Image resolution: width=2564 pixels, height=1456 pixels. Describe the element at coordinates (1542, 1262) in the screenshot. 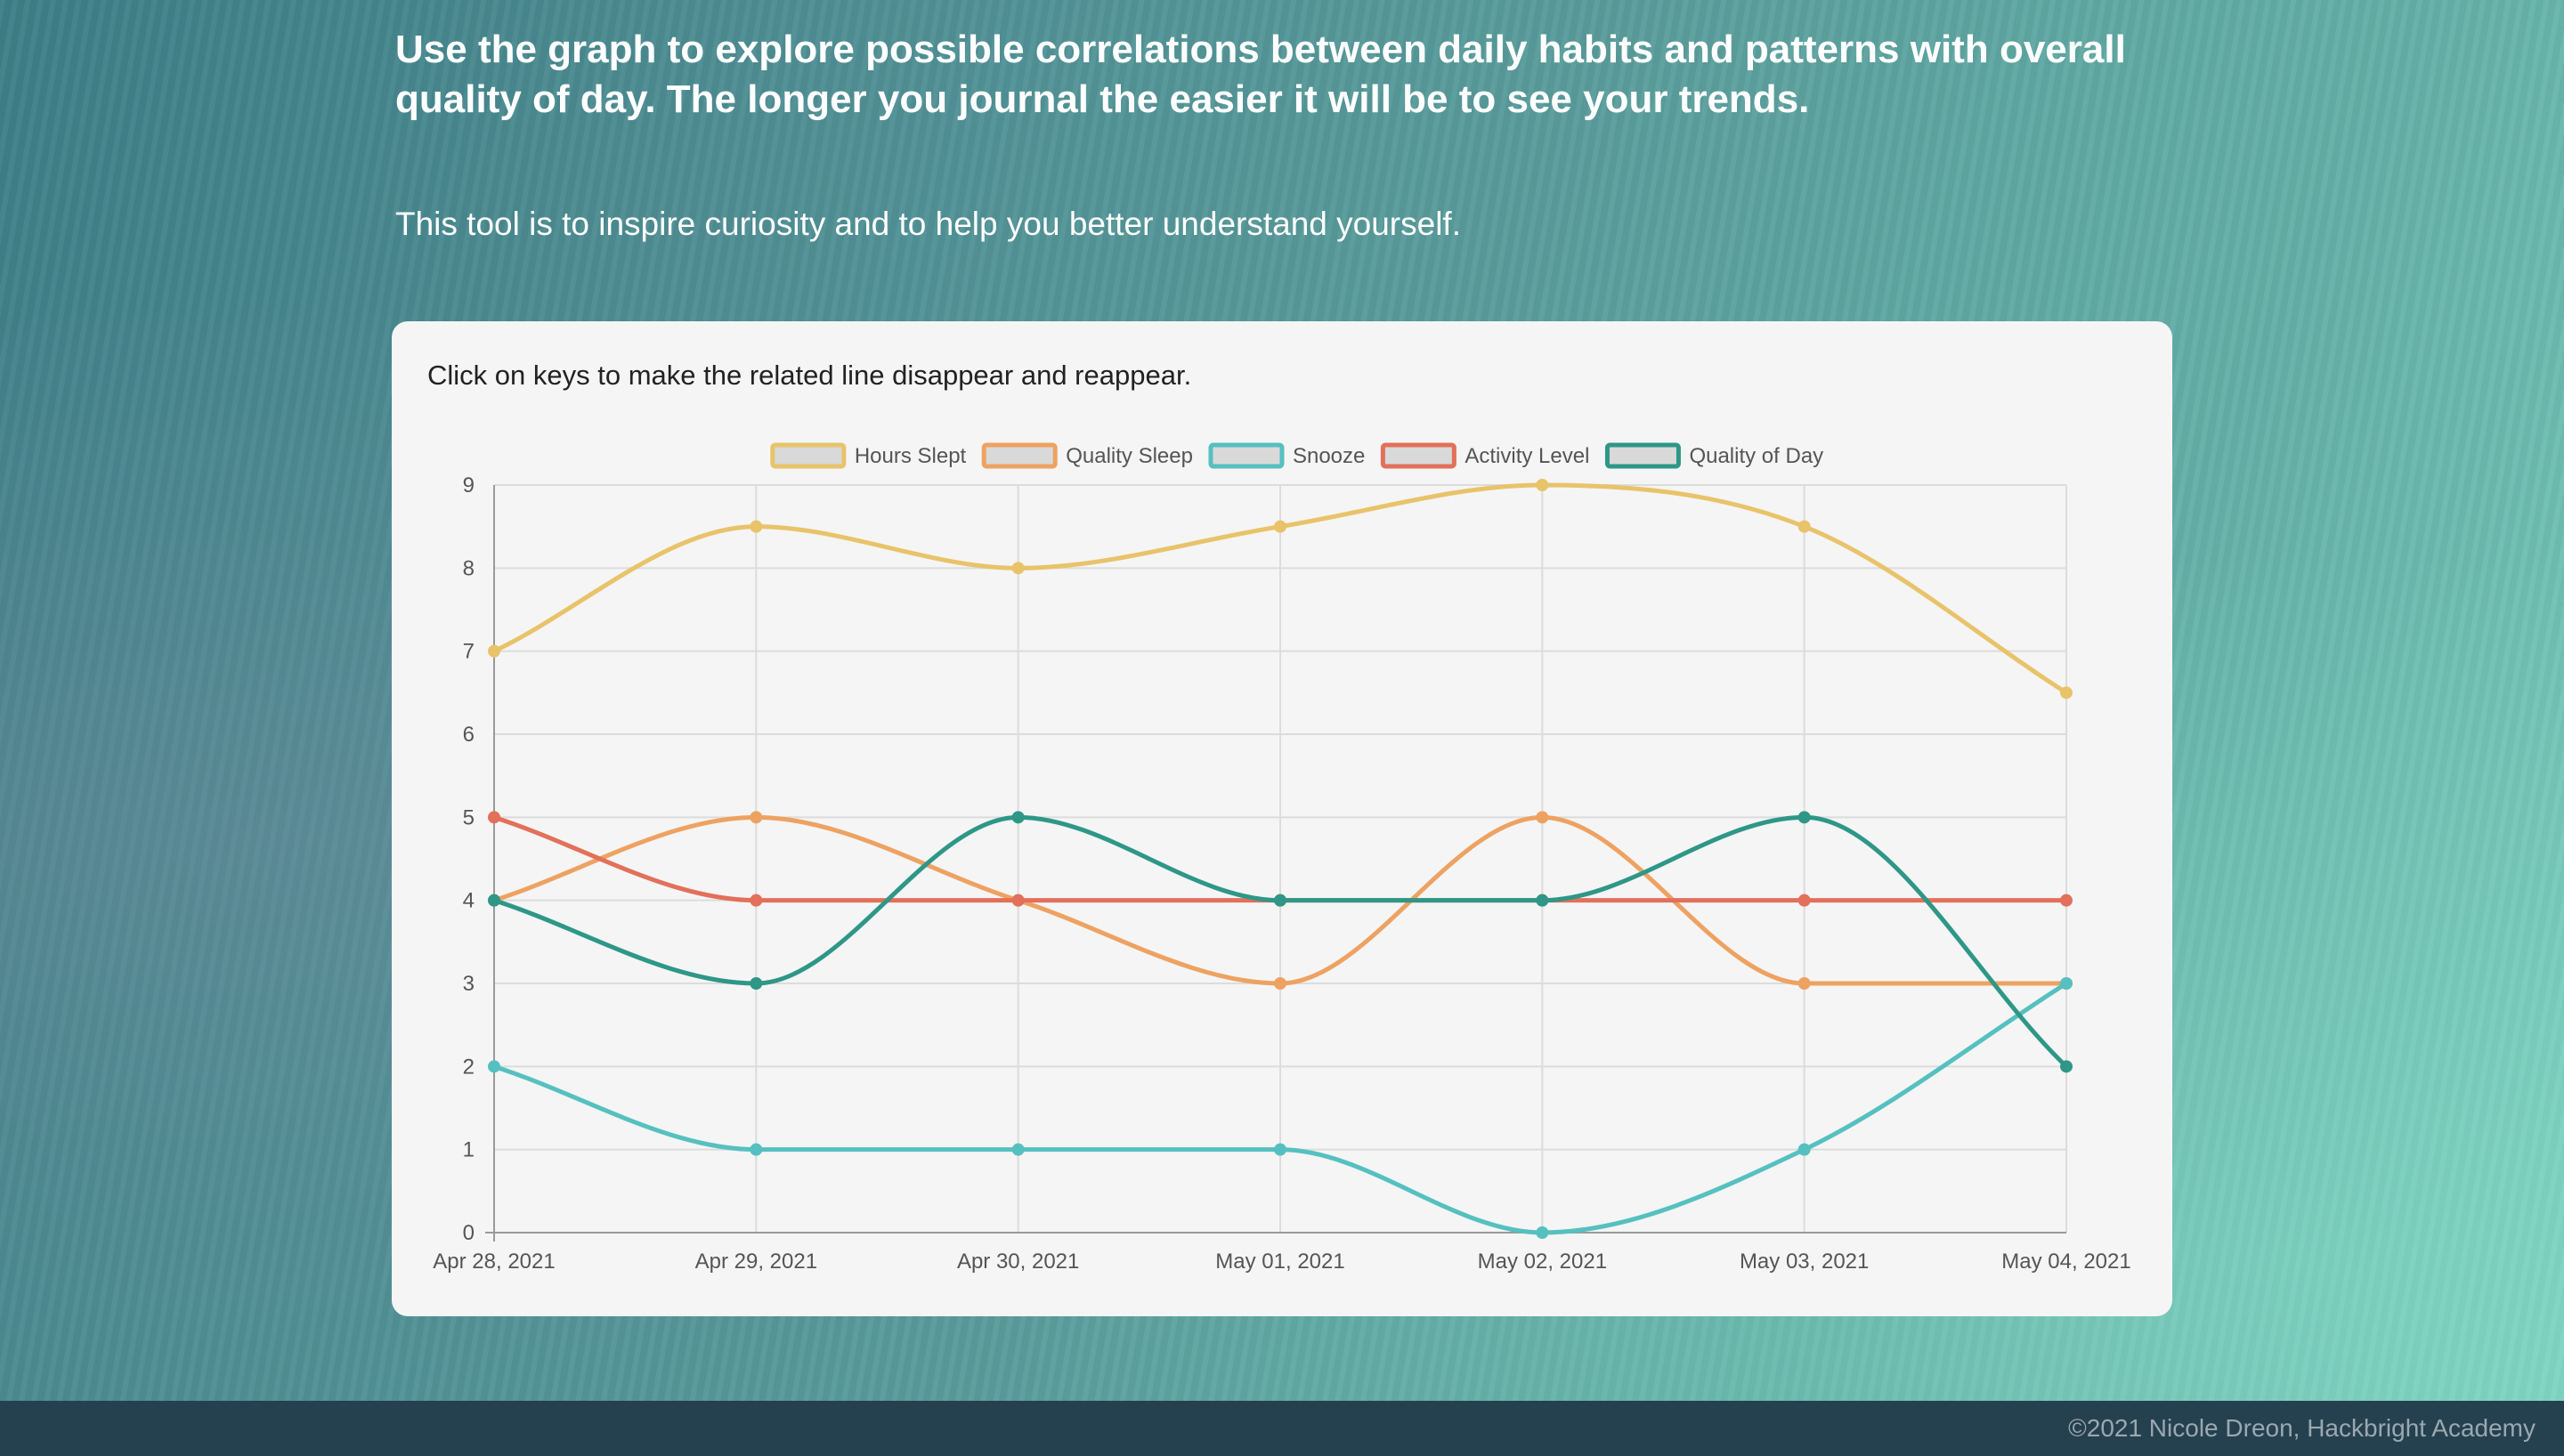

I see `x-tick-label: May 02, 2021` at that location.